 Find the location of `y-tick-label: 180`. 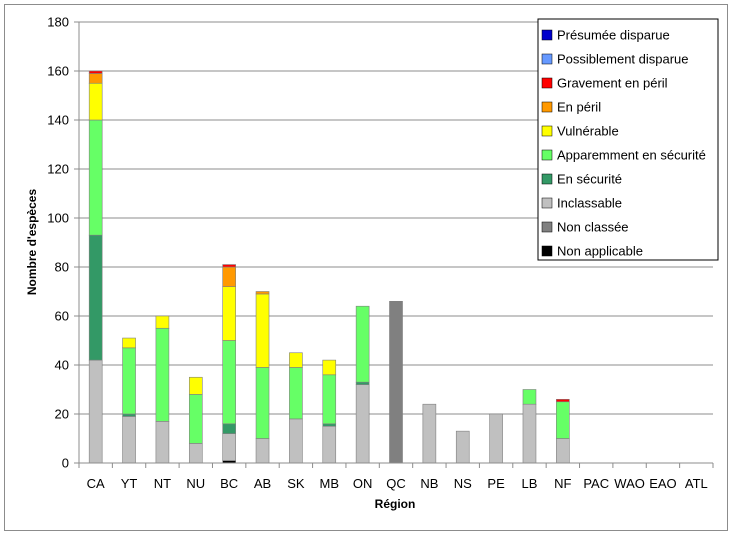

y-tick-label: 180 is located at coordinates (58, 22).